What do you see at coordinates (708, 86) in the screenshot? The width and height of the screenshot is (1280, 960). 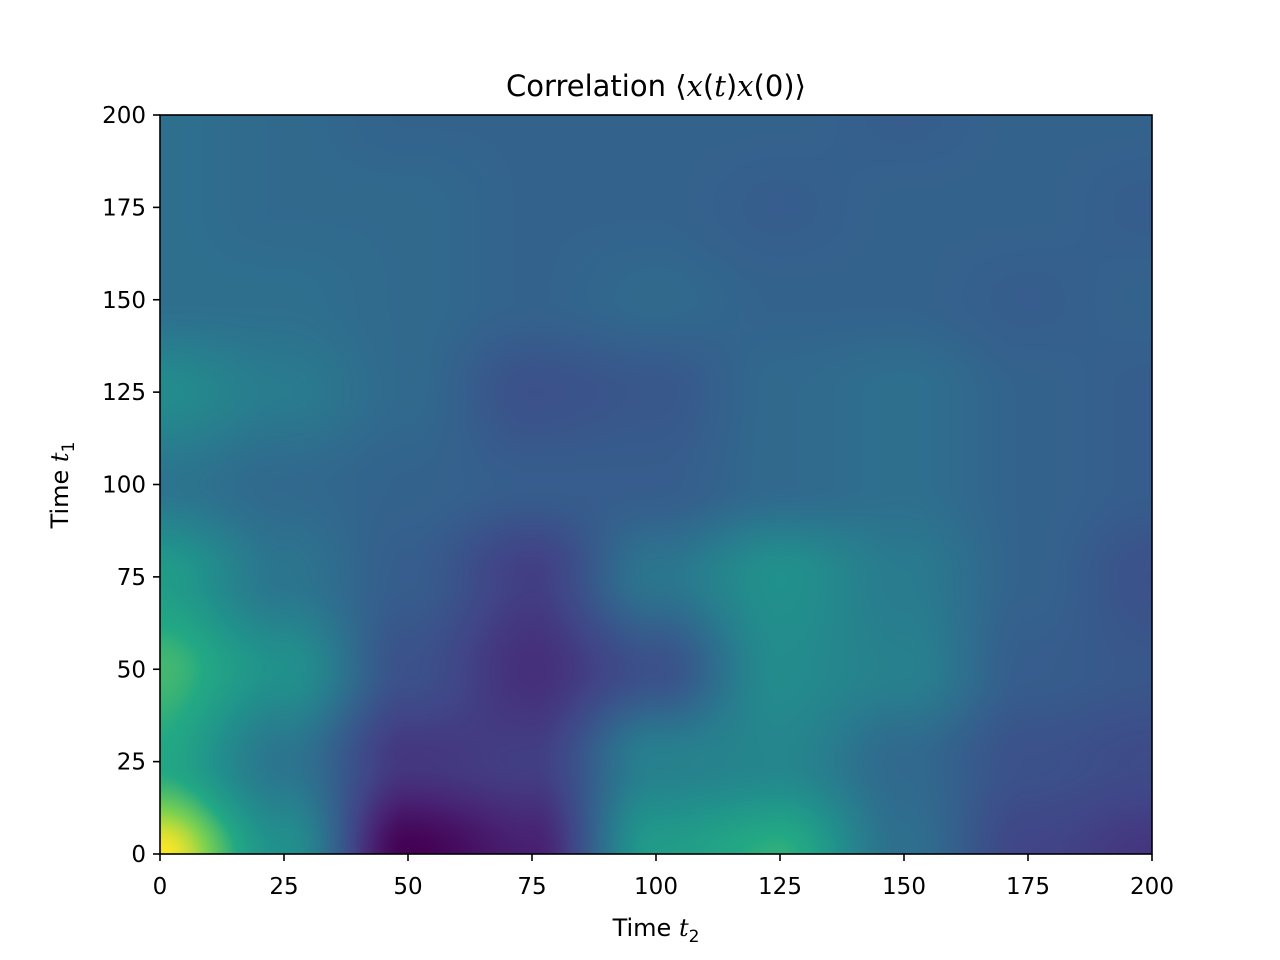 I see `title-open-paren: (` at bounding box center [708, 86].